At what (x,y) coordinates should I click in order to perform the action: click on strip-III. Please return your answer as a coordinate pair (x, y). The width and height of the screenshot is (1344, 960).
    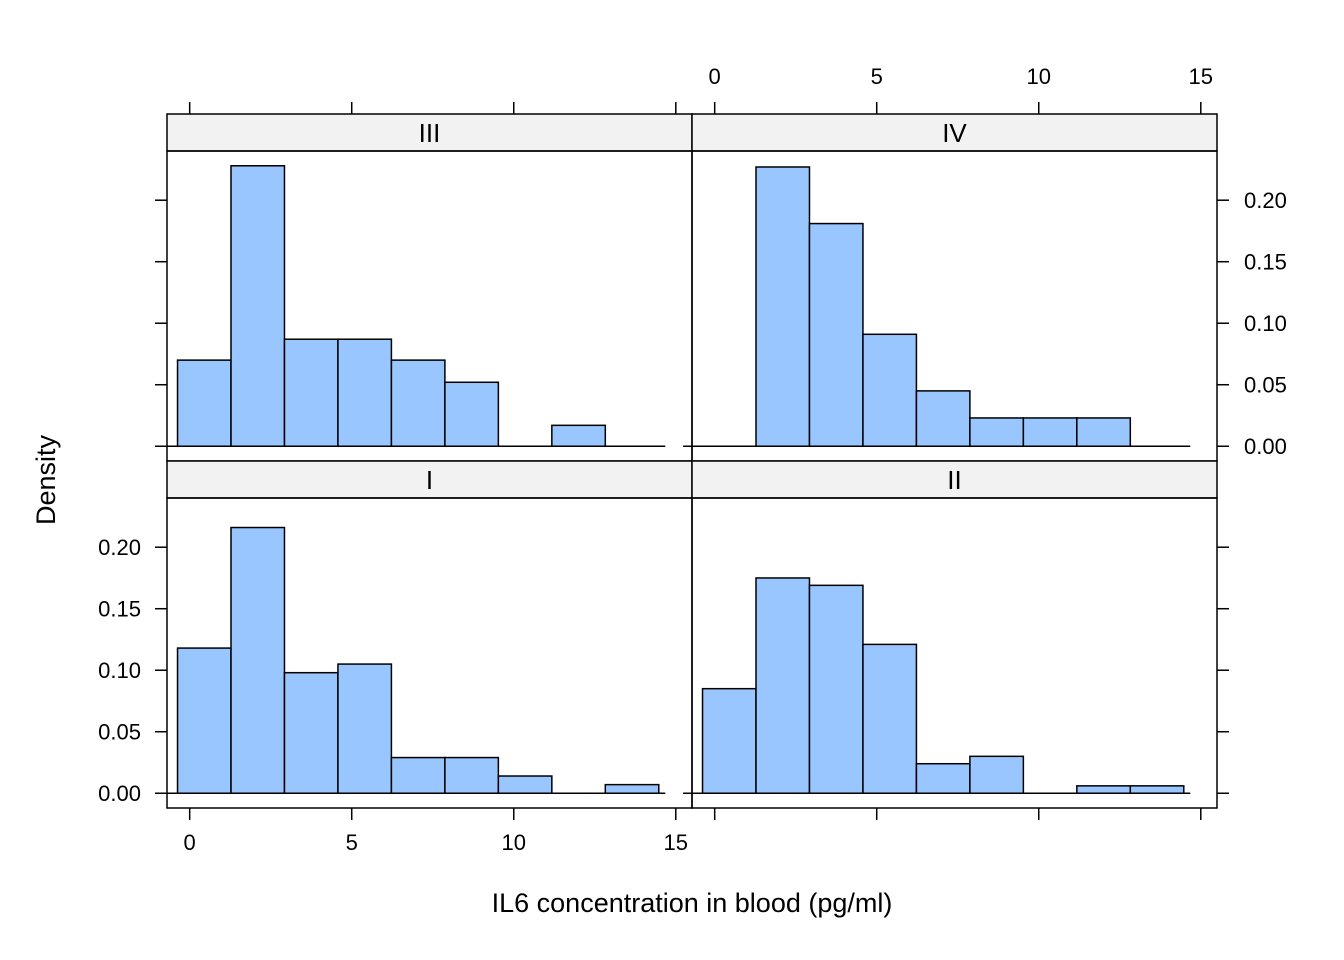
    Looking at the image, I should click on (429, 132).